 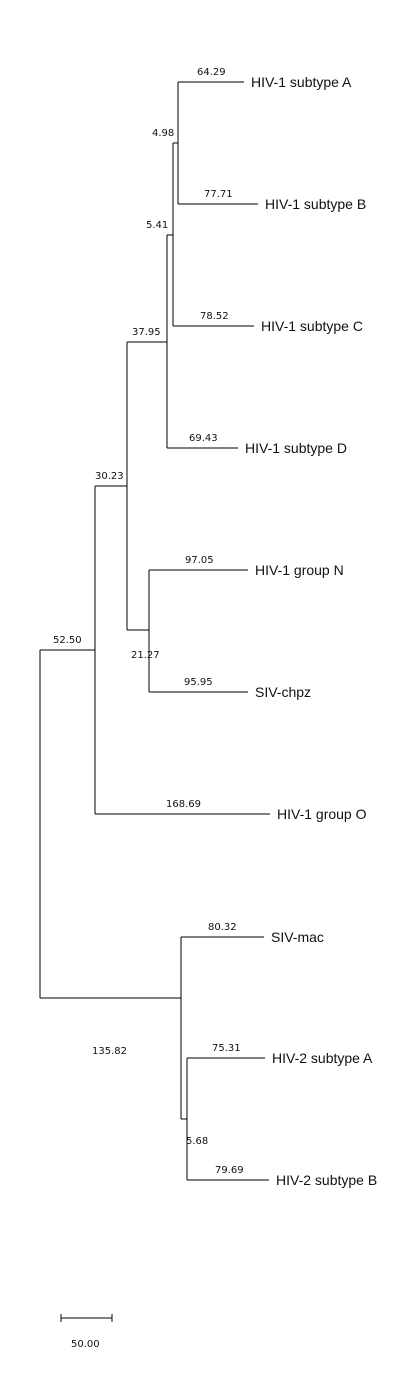 I want to click on internal-branch-length-label: 4.98, so click(x=163, y=133).